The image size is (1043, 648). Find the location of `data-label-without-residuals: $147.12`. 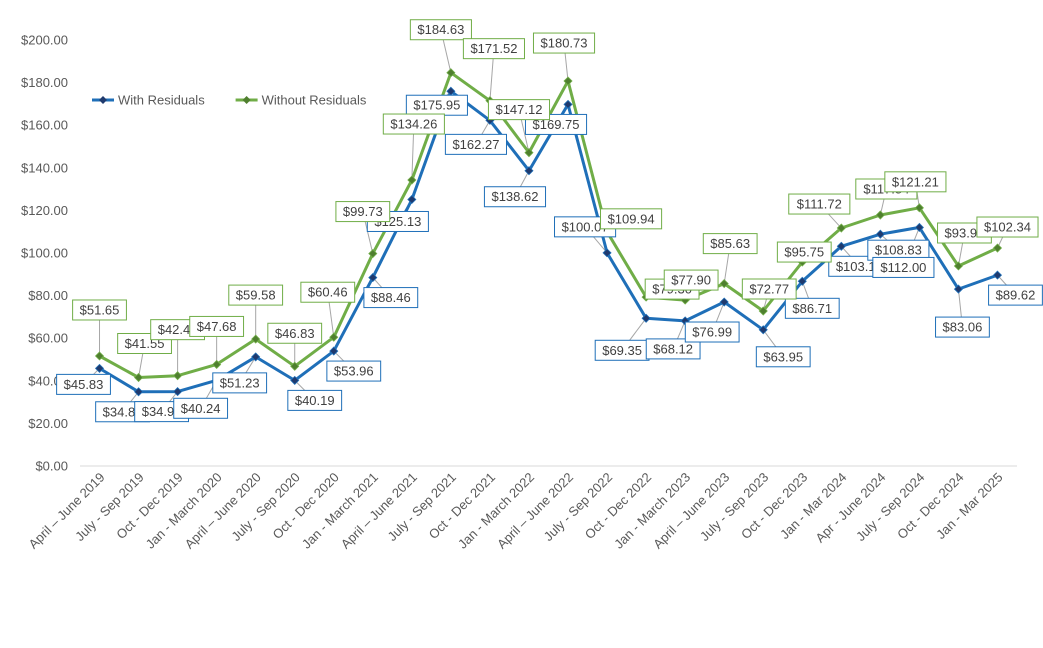

data-label-without-residuals: $147.12 is located at coordinates (519, 110).